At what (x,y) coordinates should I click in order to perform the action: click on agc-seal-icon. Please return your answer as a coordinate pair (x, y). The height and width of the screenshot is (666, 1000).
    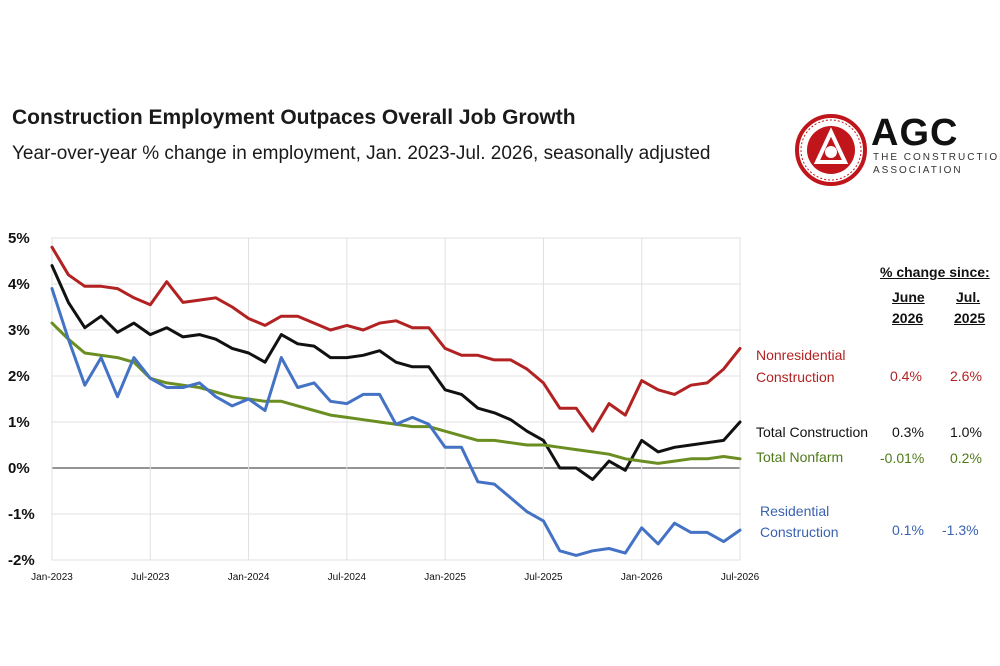
    Looking at the image, I should click on (831, 150).